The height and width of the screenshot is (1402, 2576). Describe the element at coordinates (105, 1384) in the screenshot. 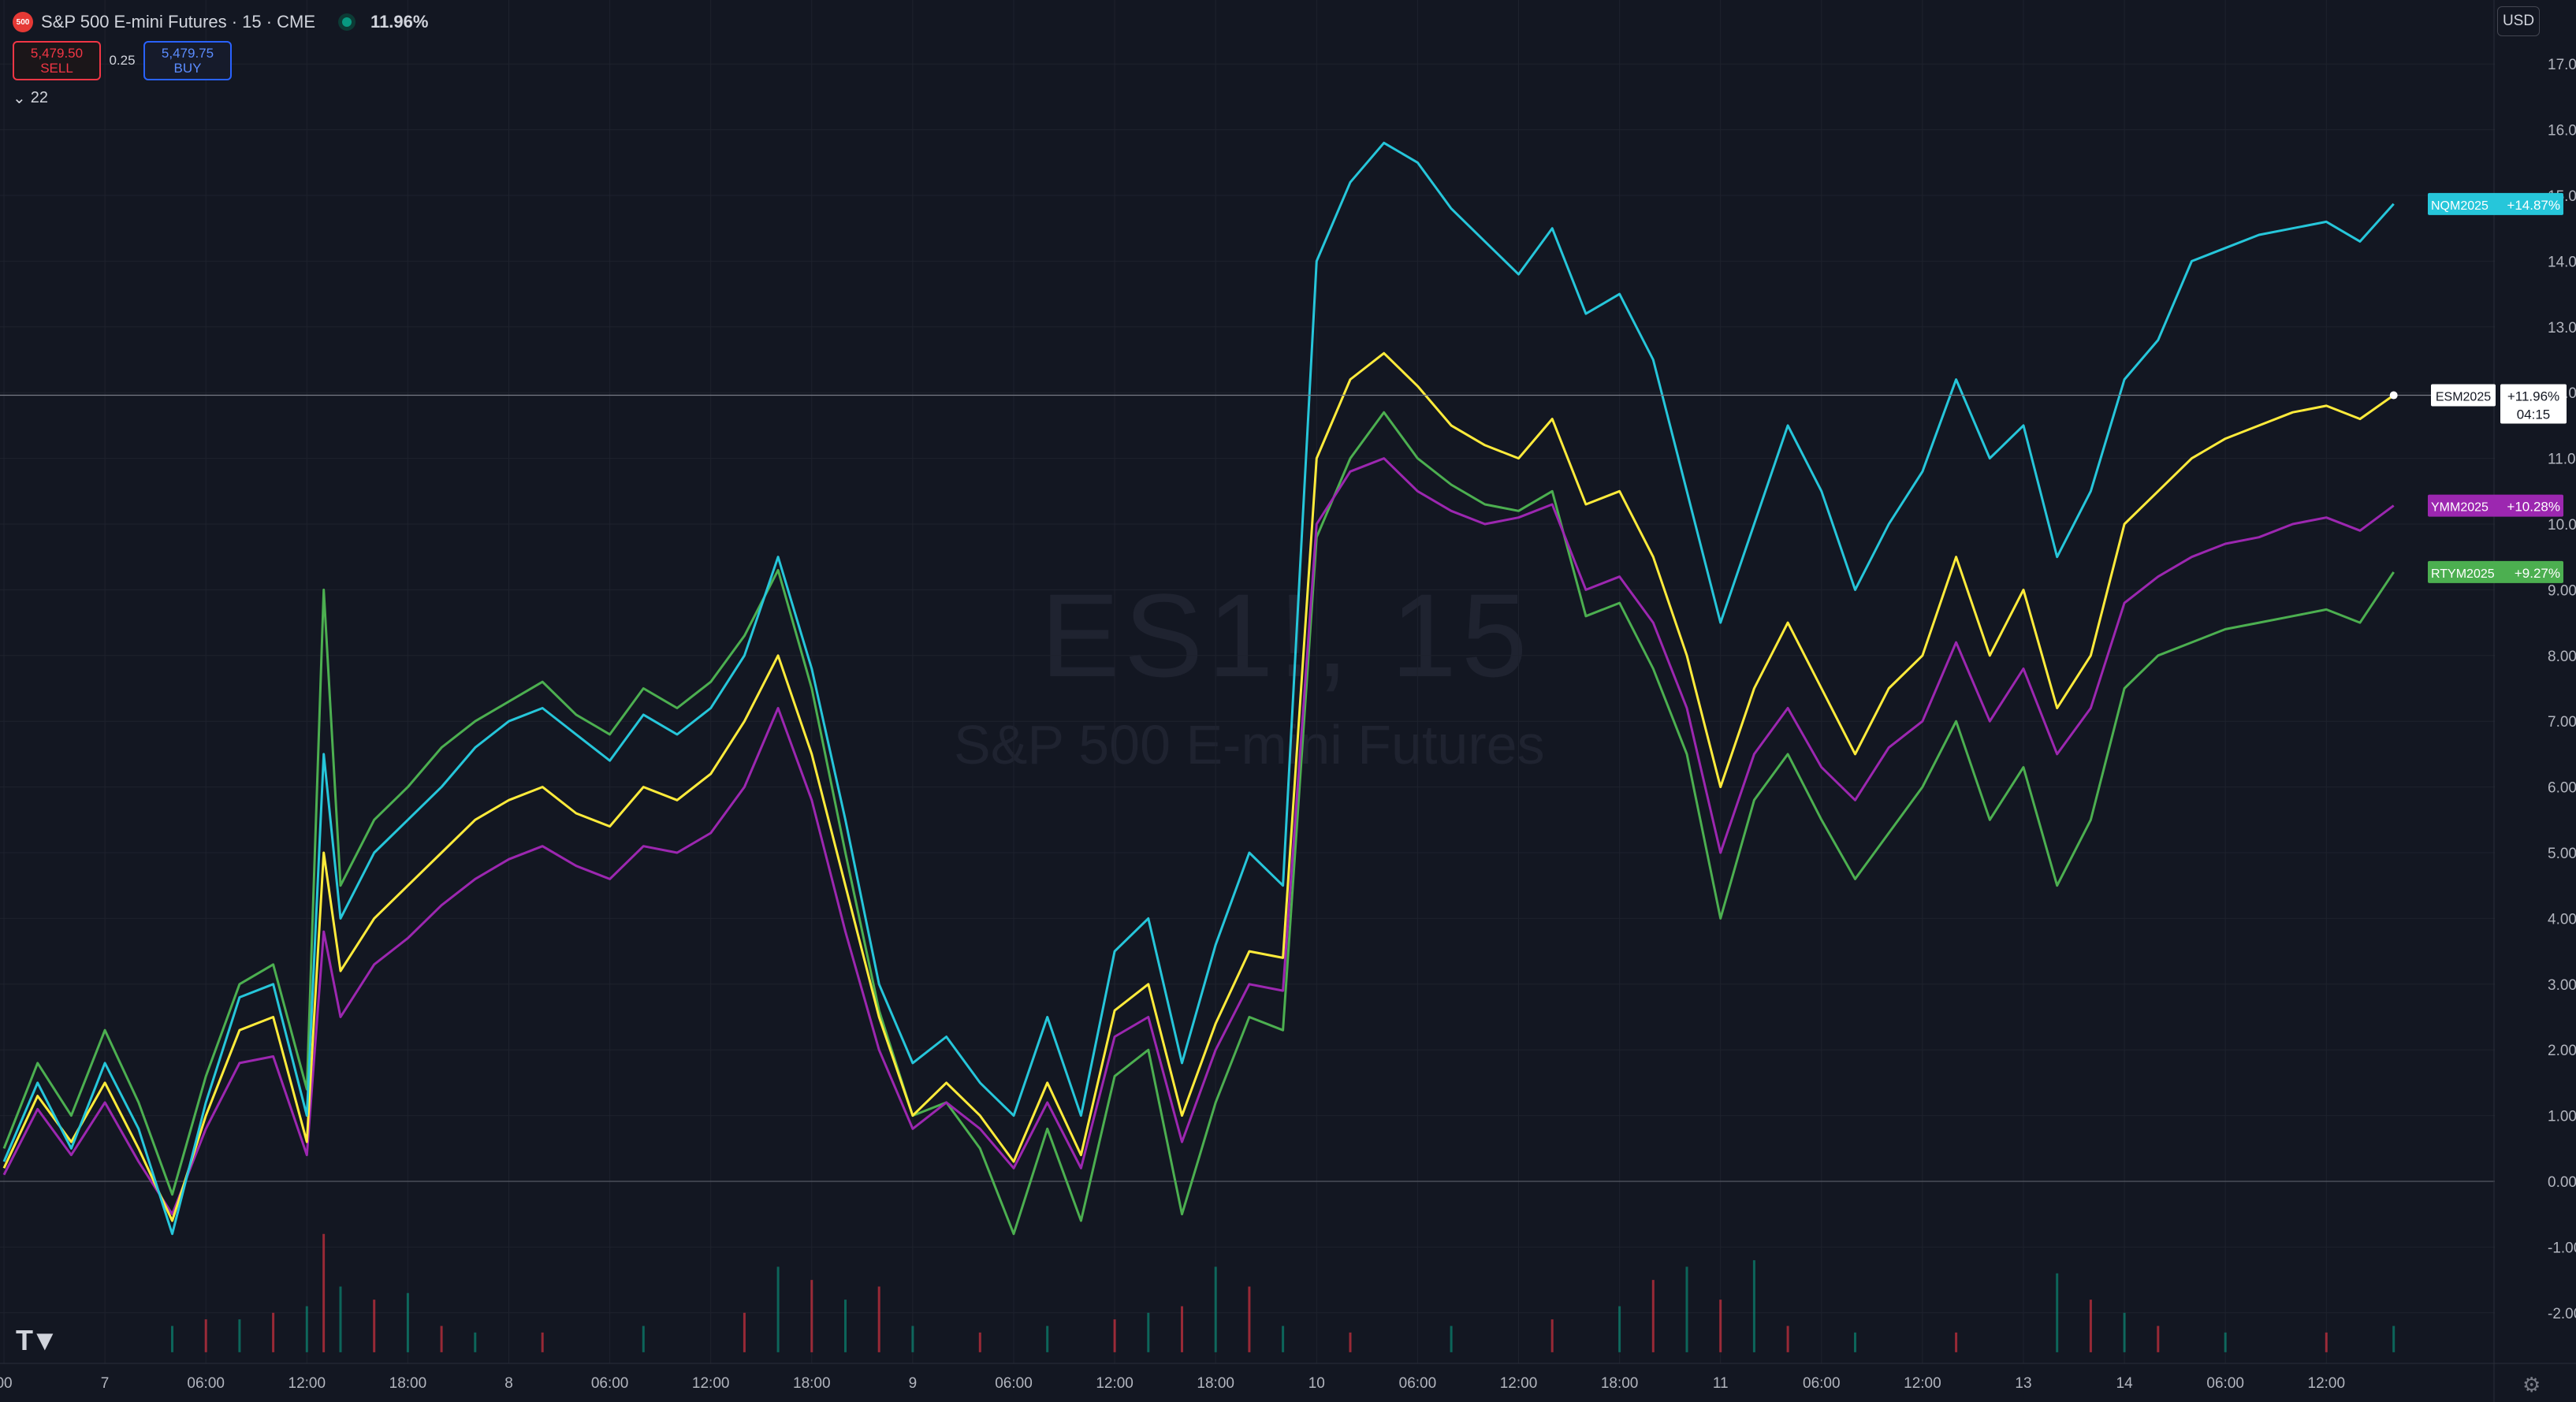

I see `time-axis-label: 7` at that location.